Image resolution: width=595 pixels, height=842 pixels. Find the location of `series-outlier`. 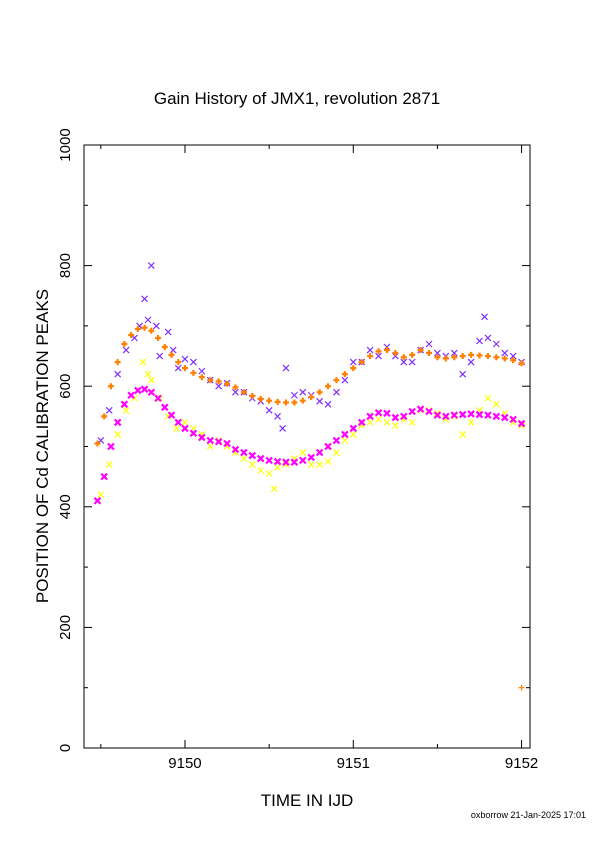

series-outlier is located at coordinates (521, 687).